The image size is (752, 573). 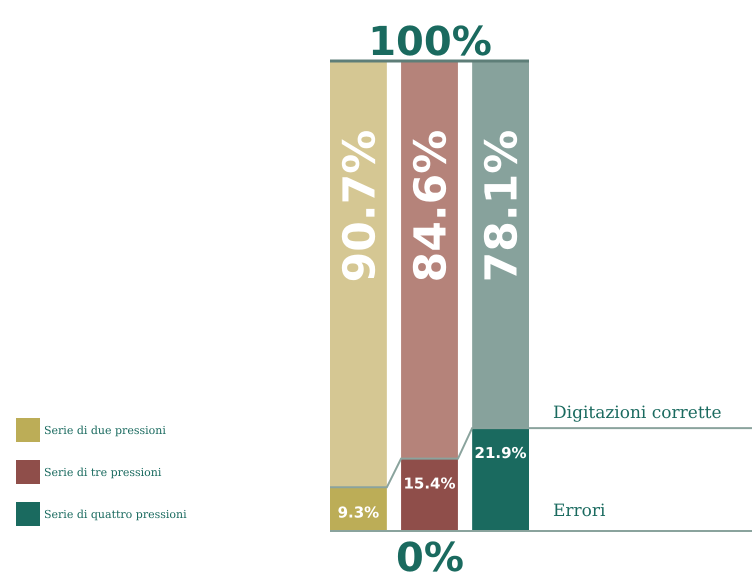 I want to click on data-label: 15.4%, so click(x=429, y=483).